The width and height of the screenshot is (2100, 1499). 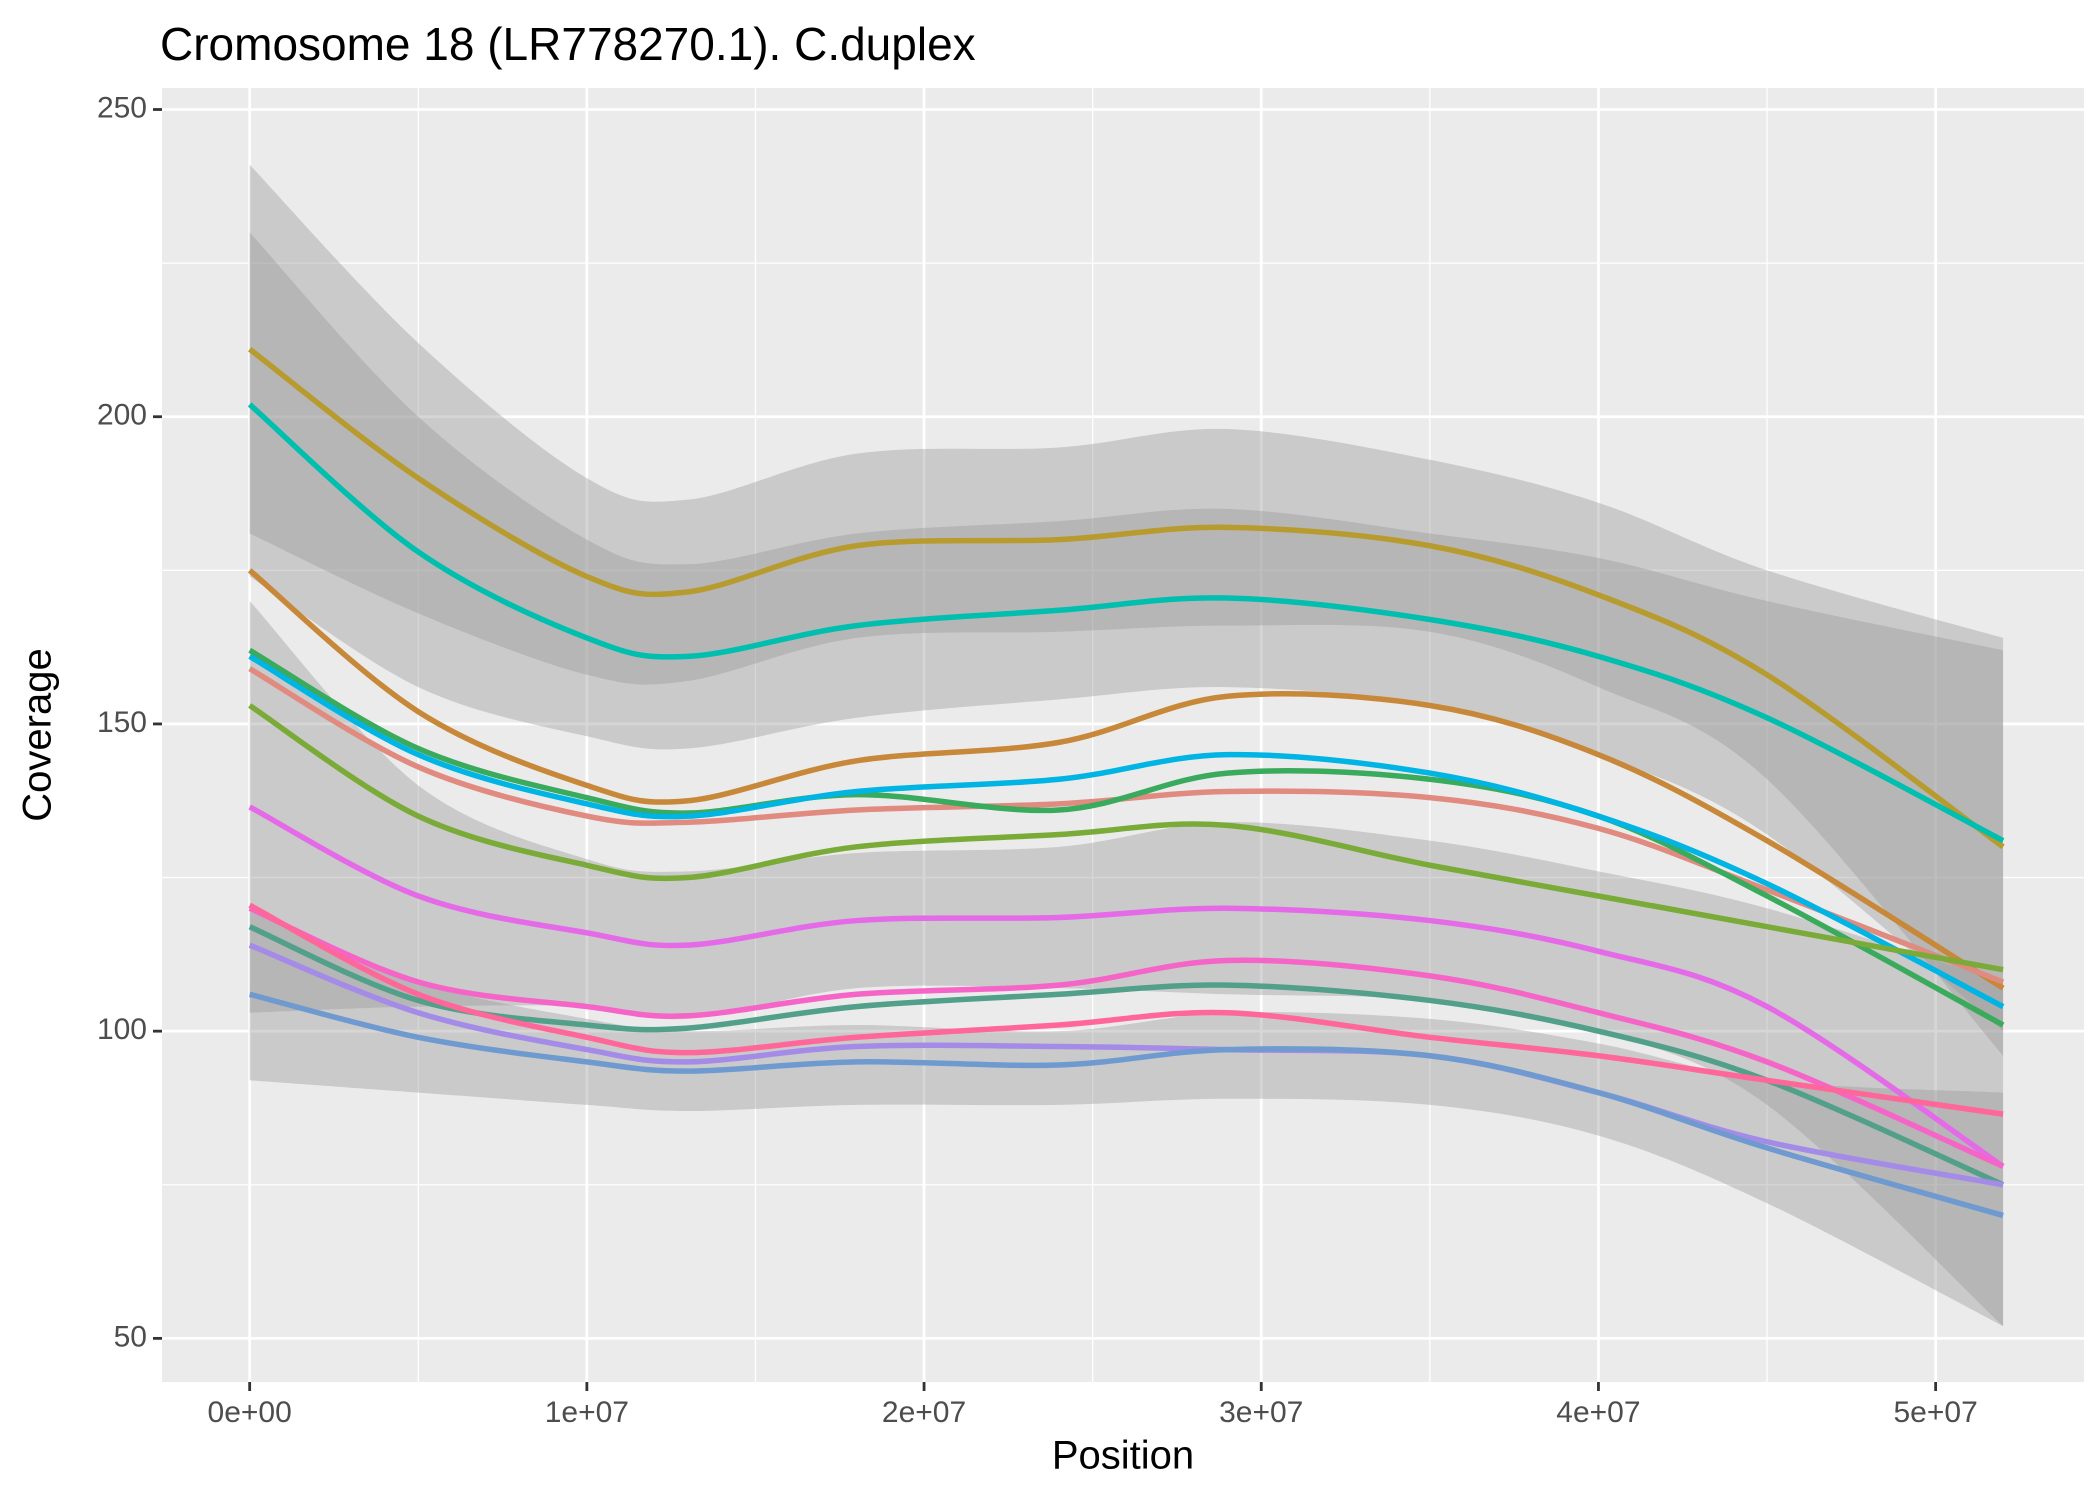 What do you see at coordinates (1261, 1412) in the screenshot?
I see `x-tick-label: 3e+07` at bounding box center [1261, 1412].